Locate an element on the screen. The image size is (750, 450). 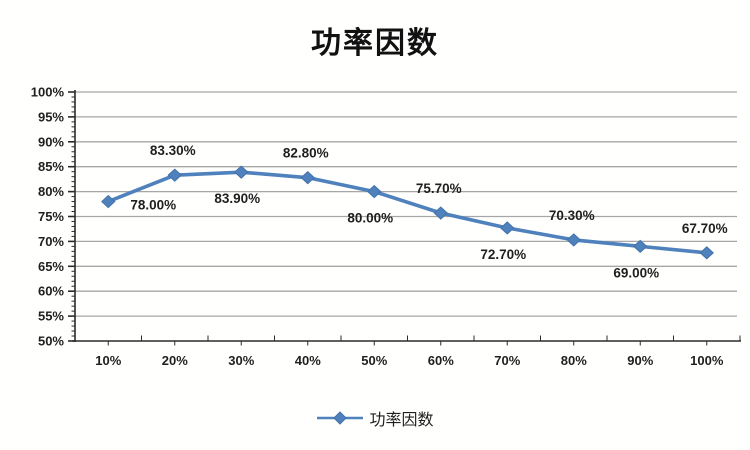
y-tick-label: 60% is located at coordinates (51, 291).